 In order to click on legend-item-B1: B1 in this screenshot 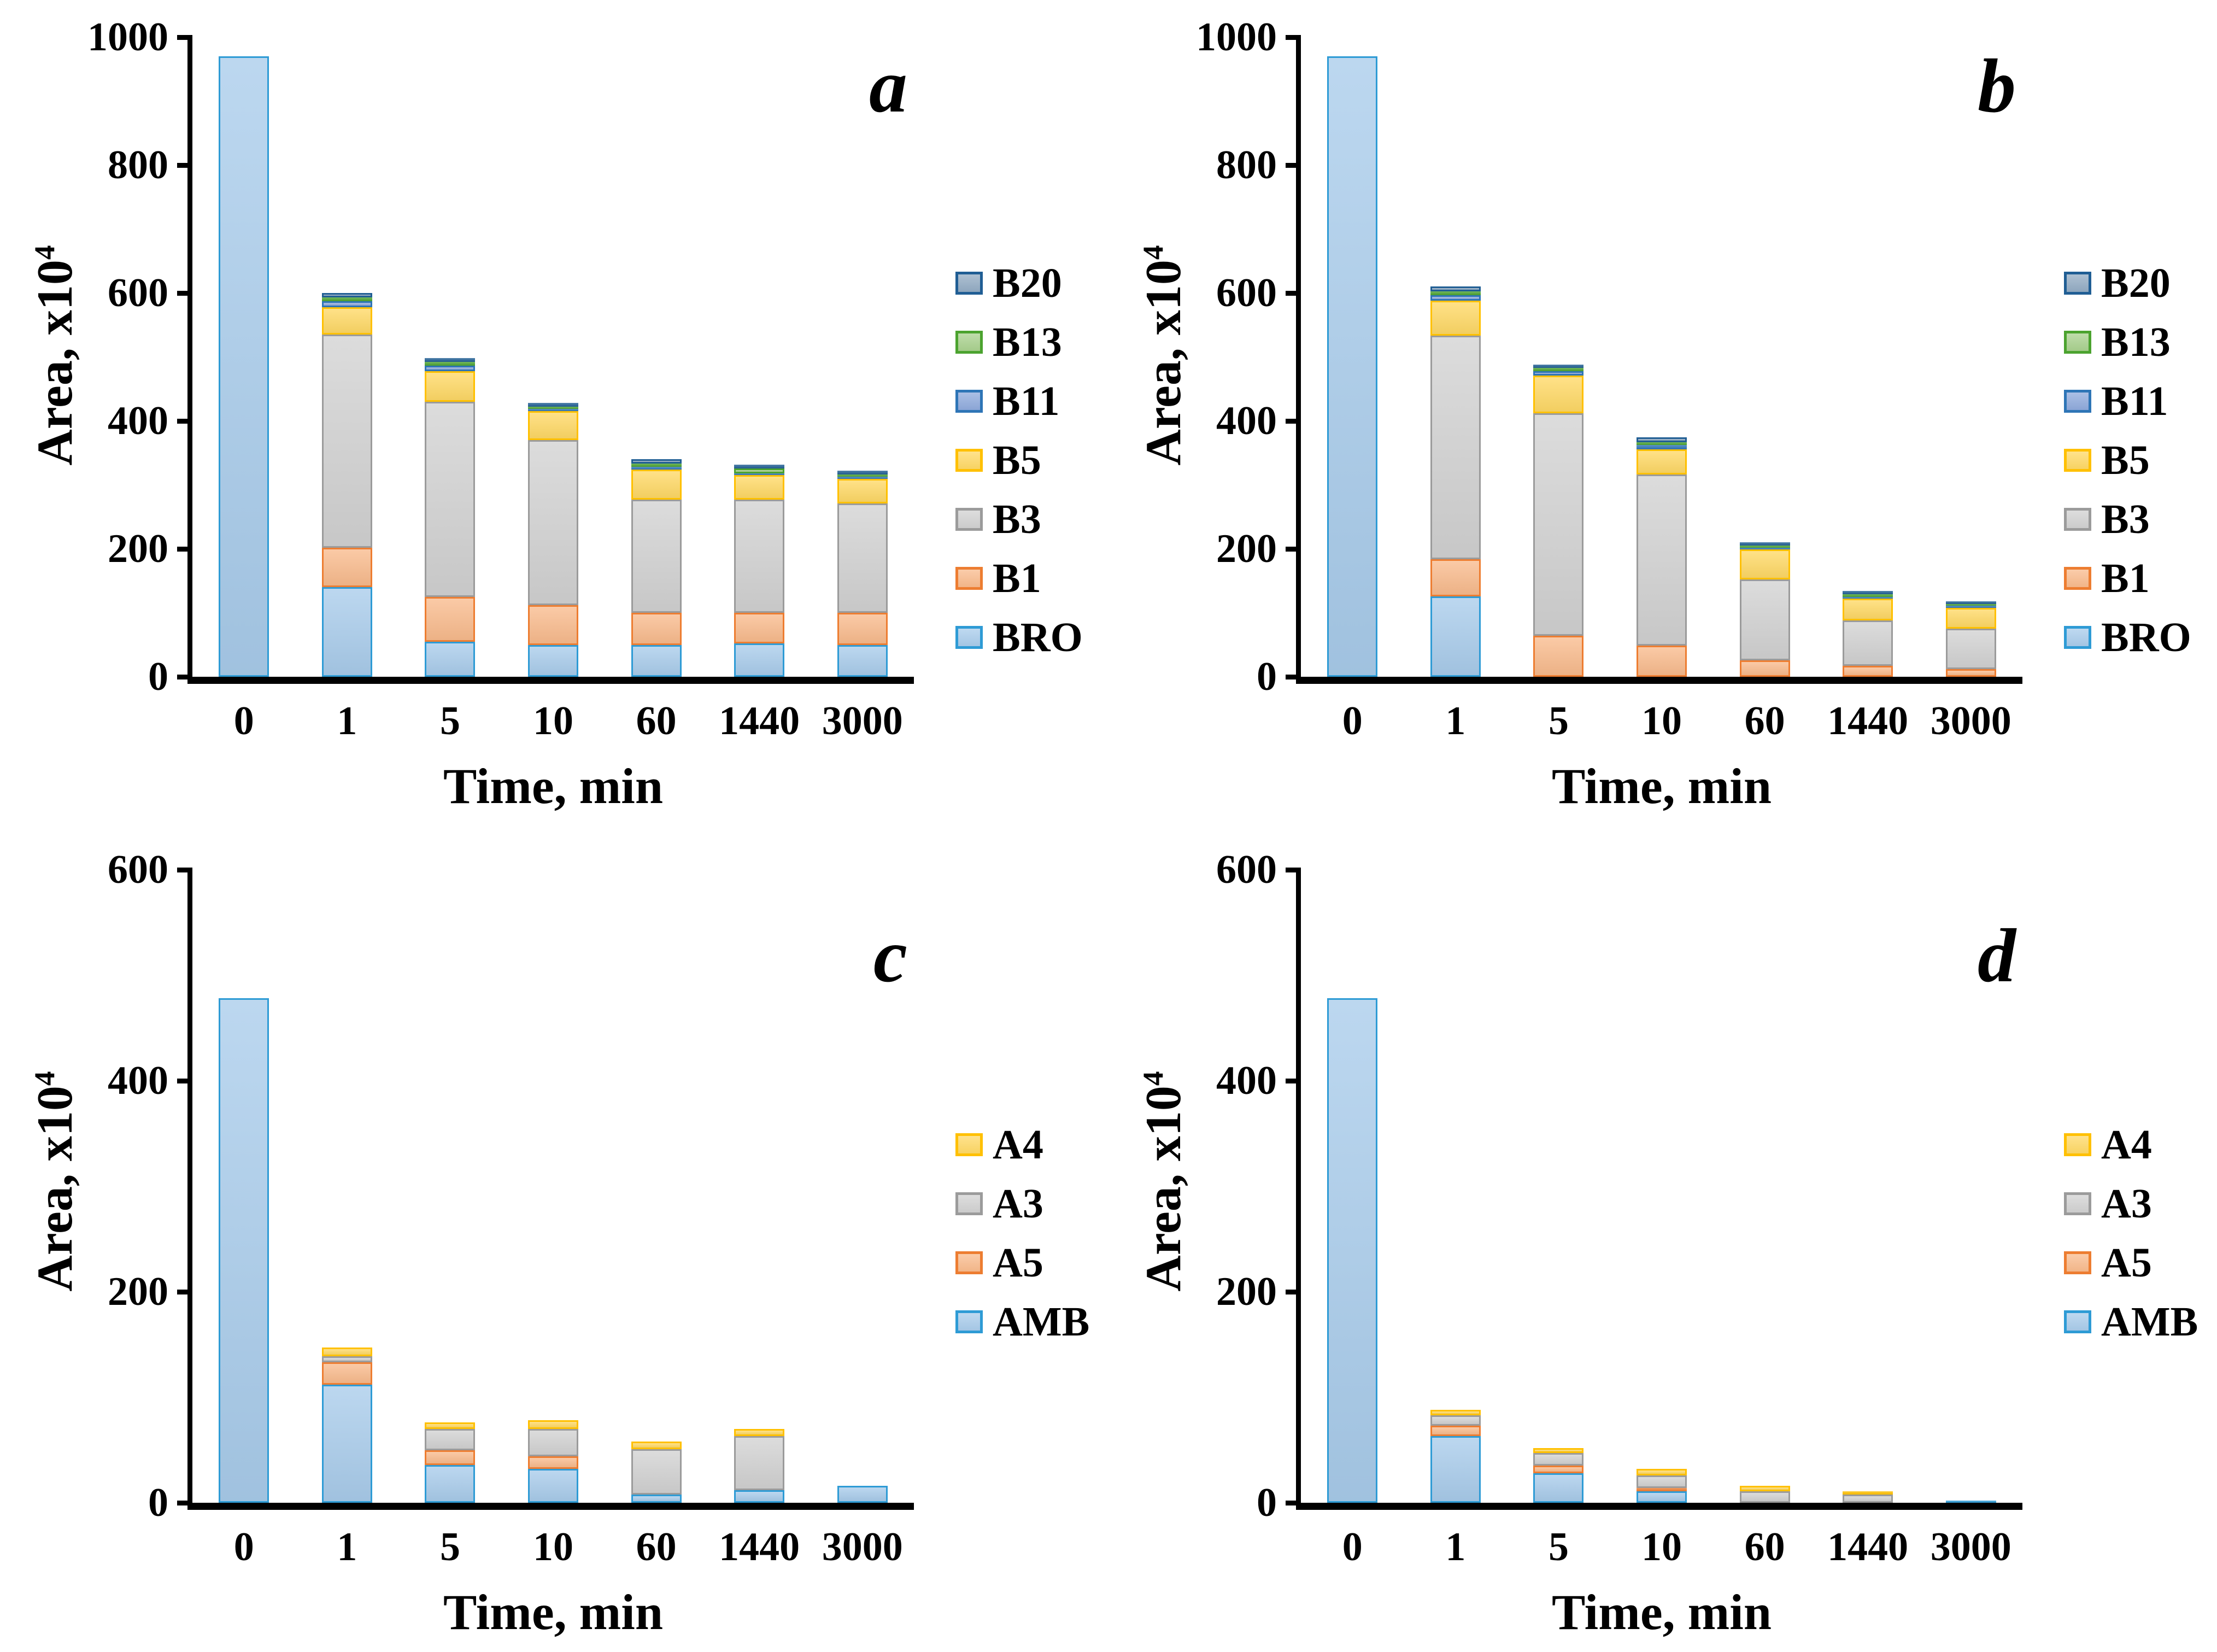, I will do `click(2127, 579)`.